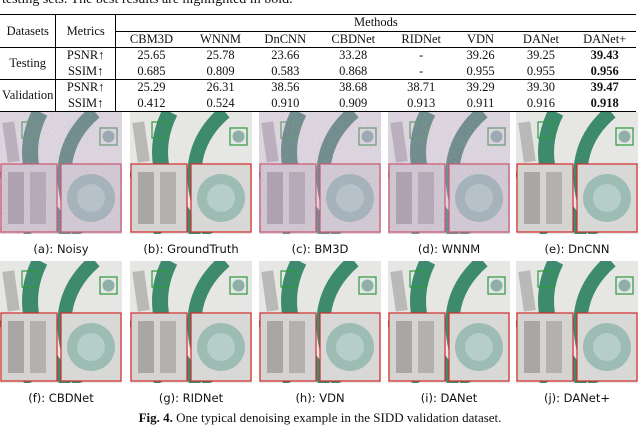 This screenshot has width=640, height=426. What do you see at coordinates (220, 55) in the screenshot?
I see `value-cell: 25.78` at bounding box center [220, 55].